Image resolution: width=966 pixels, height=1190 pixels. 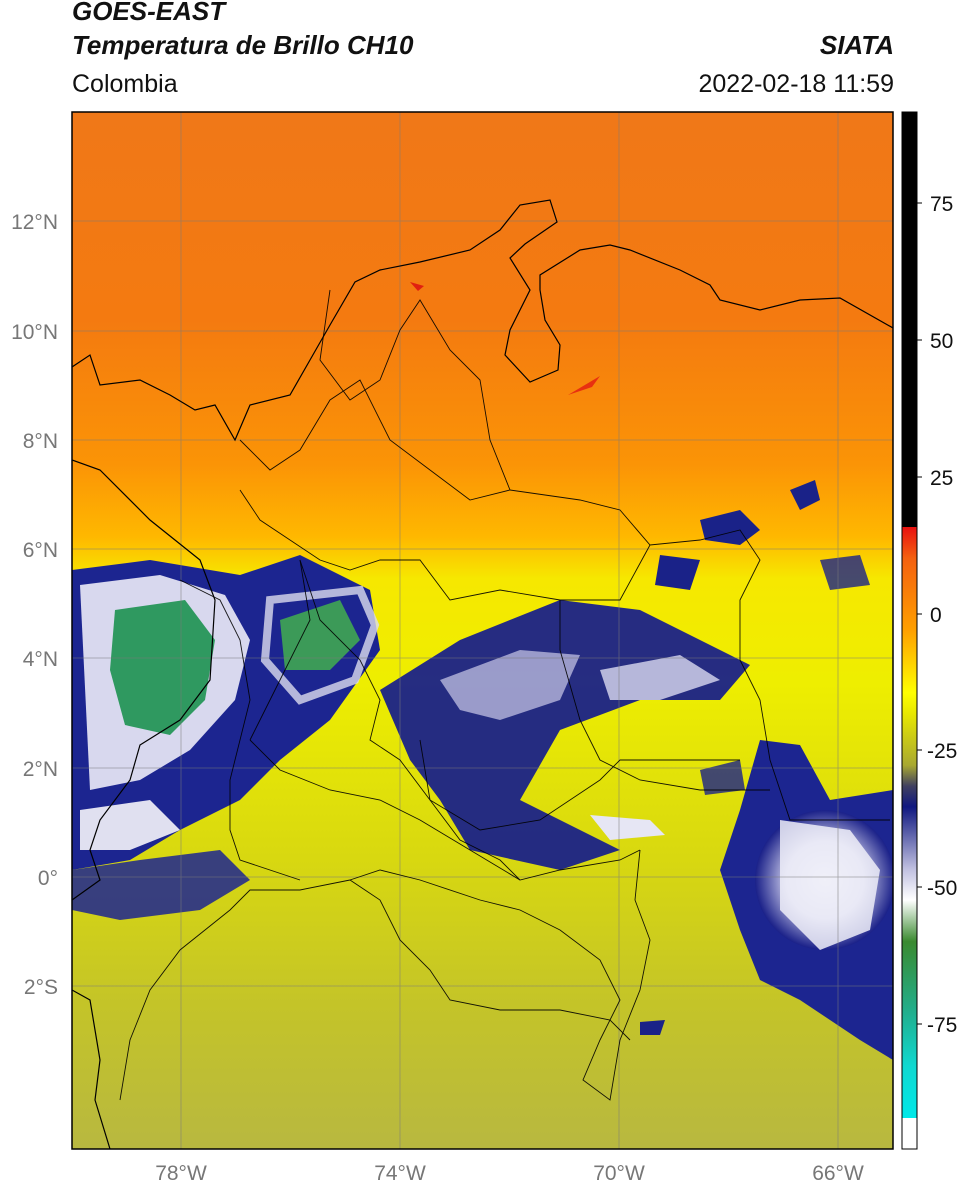 What do you see at coordinates (830, 885) in the screenshot?
I see `cloud-core-east` at bounding box center [830, 885].